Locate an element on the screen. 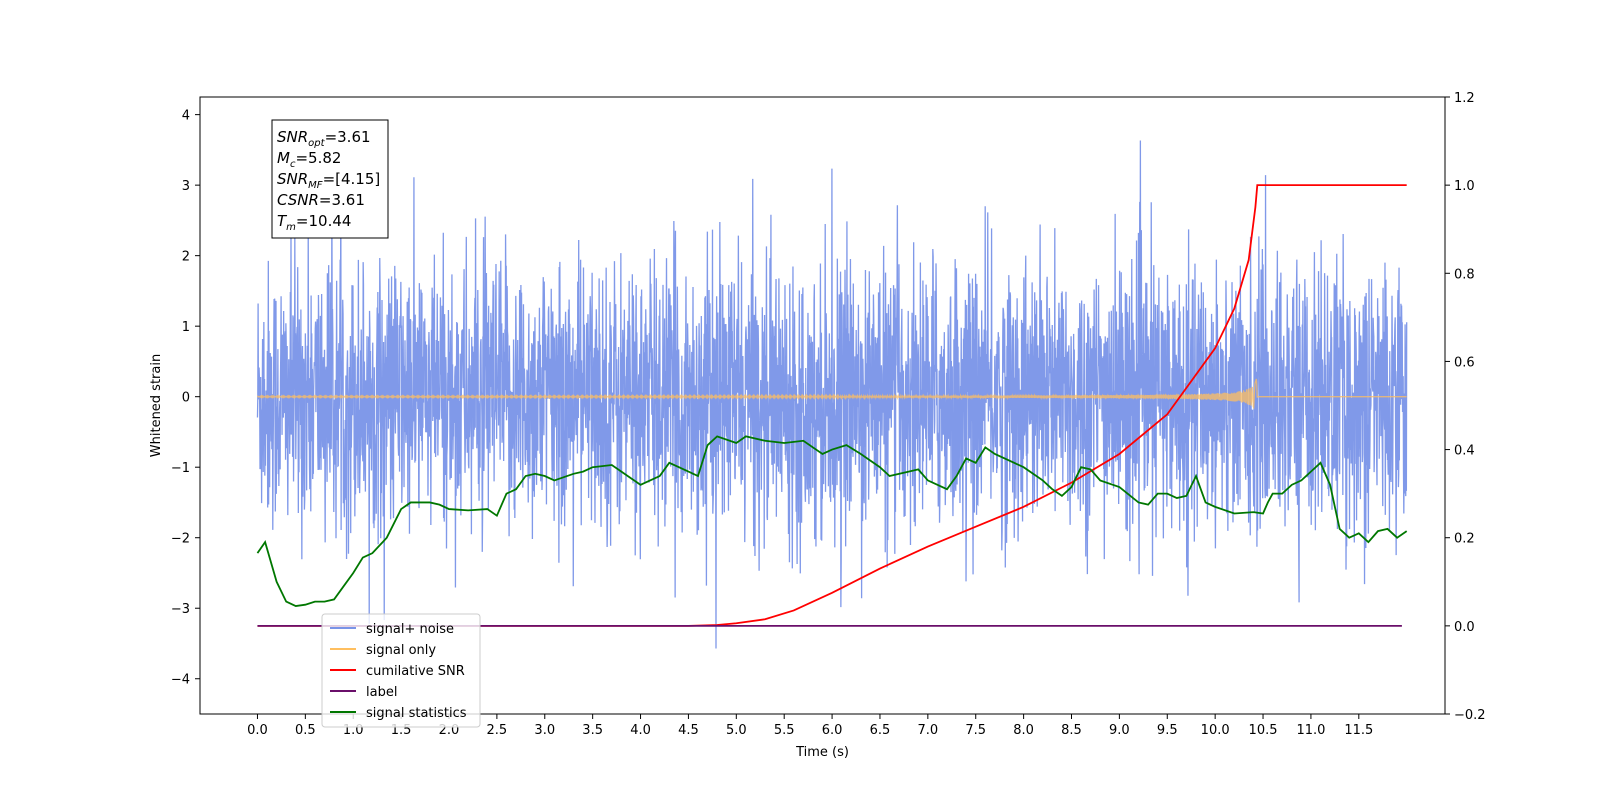 The height and width of the screenshot is (800, 1600). y-tick-label-right: −0.2 is located at coordinates (1470, 715).